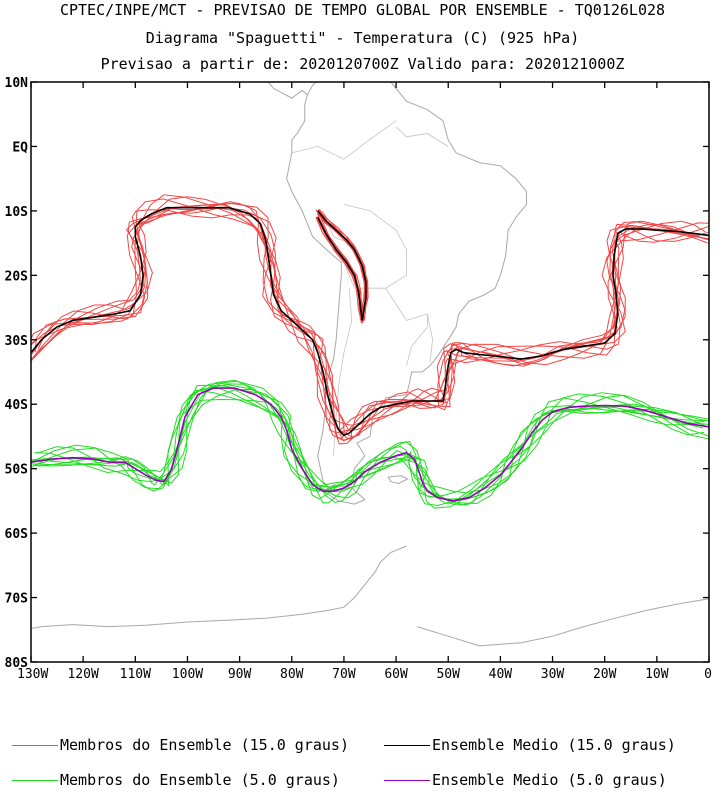 This screenshot has width=725, height=792. I want to click on x-tick-label-11: 20W, so click(605, 674).